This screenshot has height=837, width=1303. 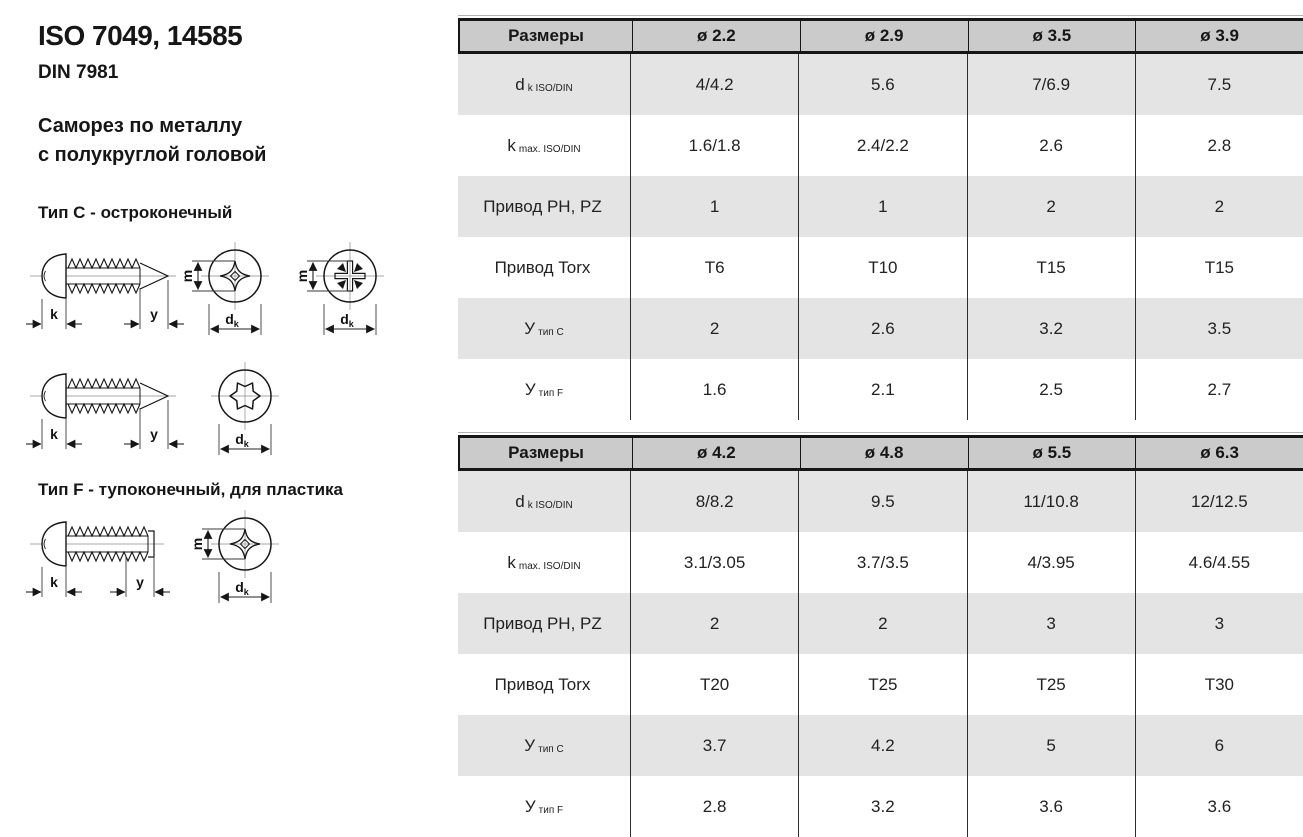 What do you see at coordinates (1050, 684) in the screenshot?
I see `table-cell: T25` at bounding box center [1050, 684].